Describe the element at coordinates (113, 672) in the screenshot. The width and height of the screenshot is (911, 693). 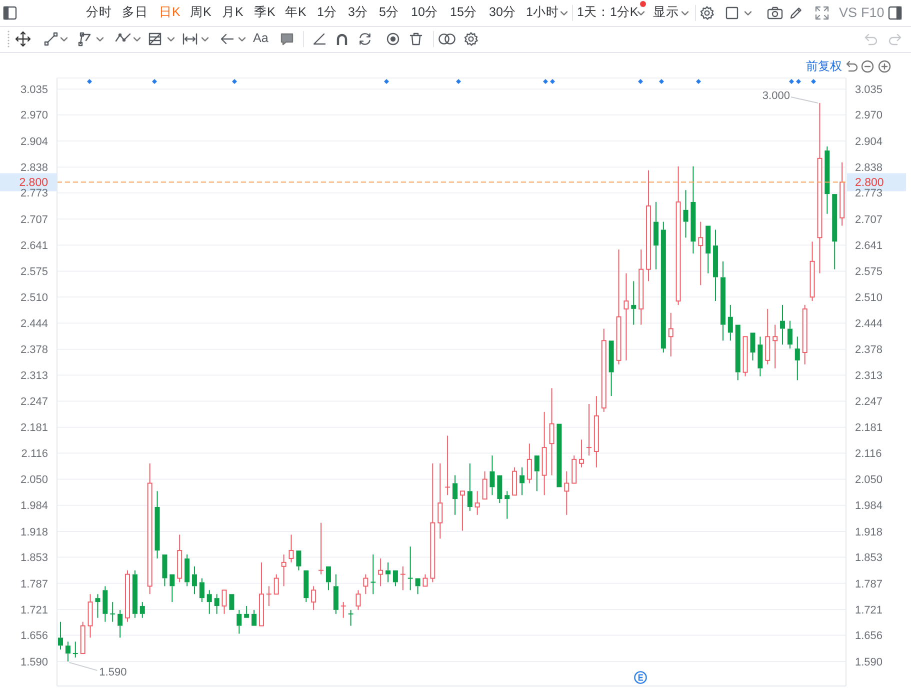
I see `annotation: 1.590` at that location.